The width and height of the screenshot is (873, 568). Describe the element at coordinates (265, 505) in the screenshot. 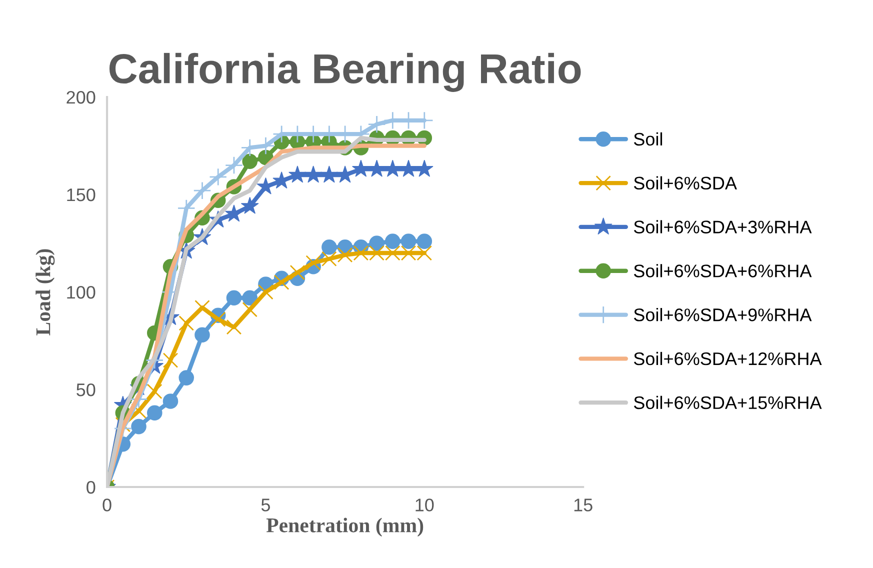

I see `x-tick-label: 5` at that location.